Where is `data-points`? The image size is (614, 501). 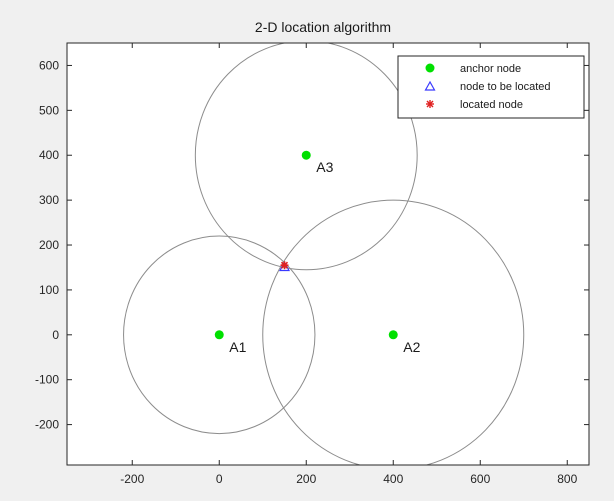 data-points is located at coordinates (306, 245).